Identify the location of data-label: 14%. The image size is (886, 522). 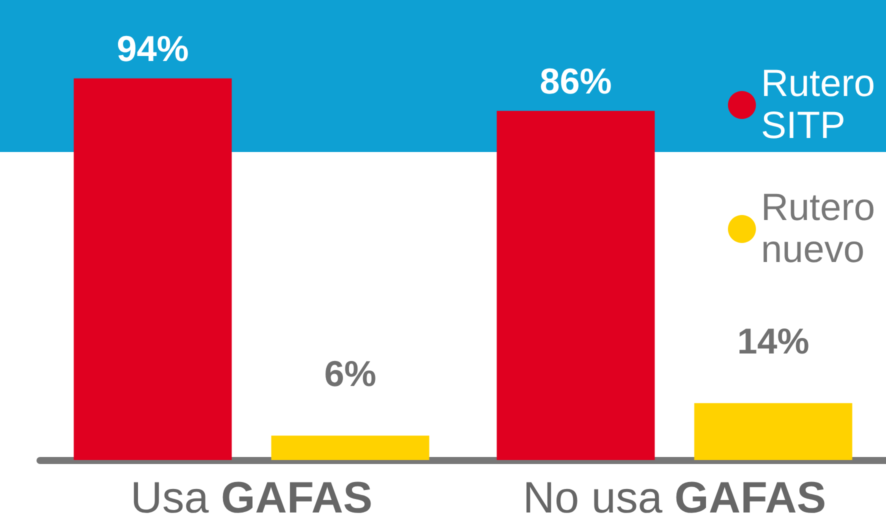
(773, 341).